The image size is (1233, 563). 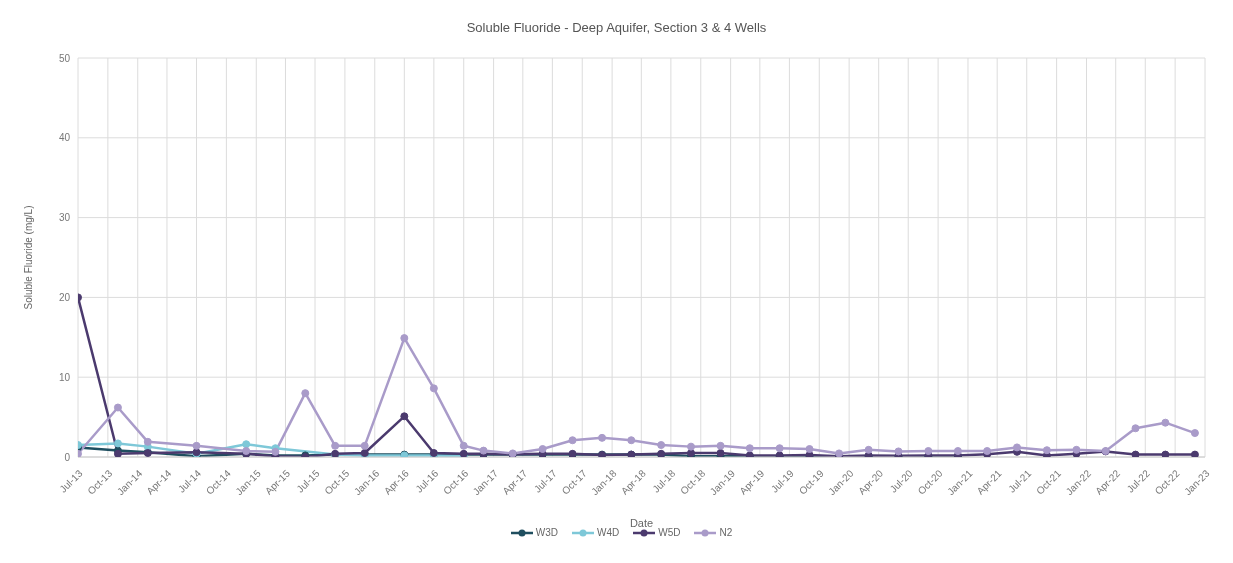 I want to click on y-tick-label: 30, so click(x=64, y=218).